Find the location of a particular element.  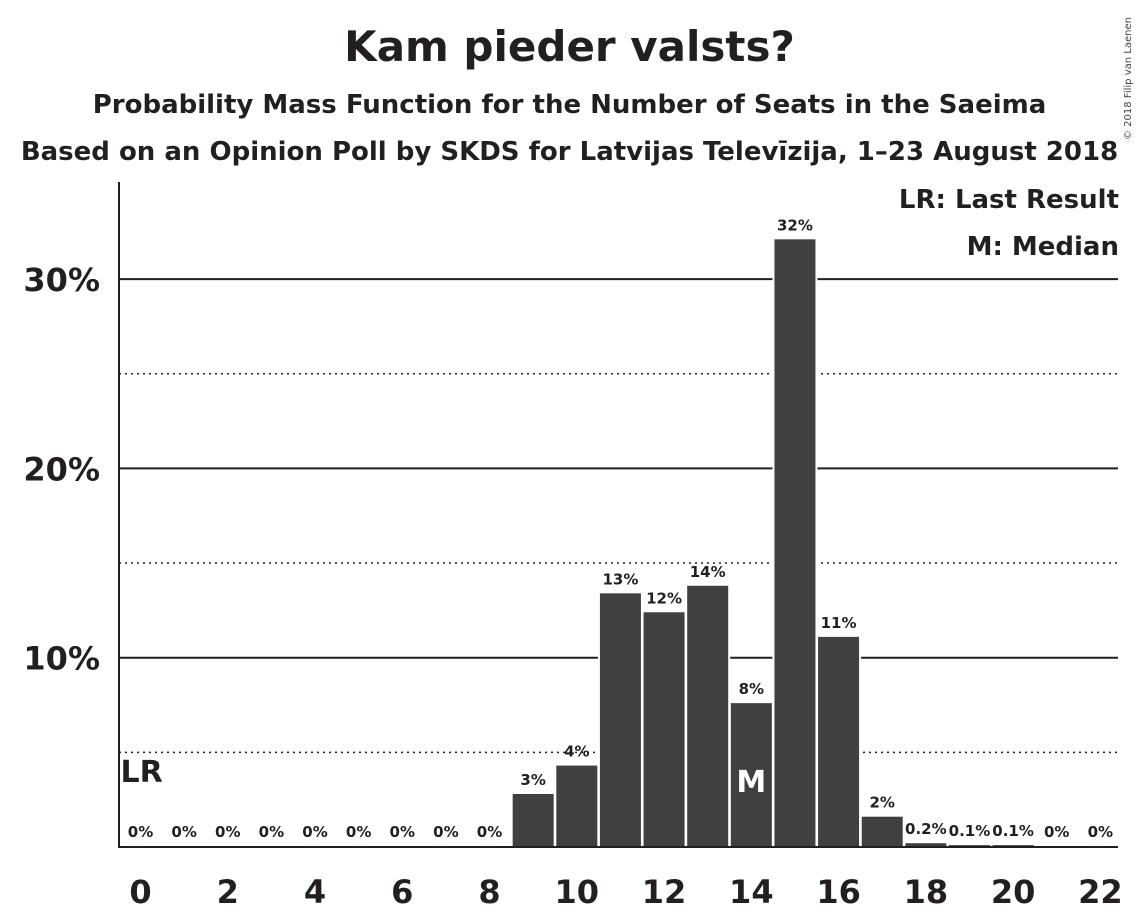

x-tick-label: 2 is located at coordinates (228, 892).